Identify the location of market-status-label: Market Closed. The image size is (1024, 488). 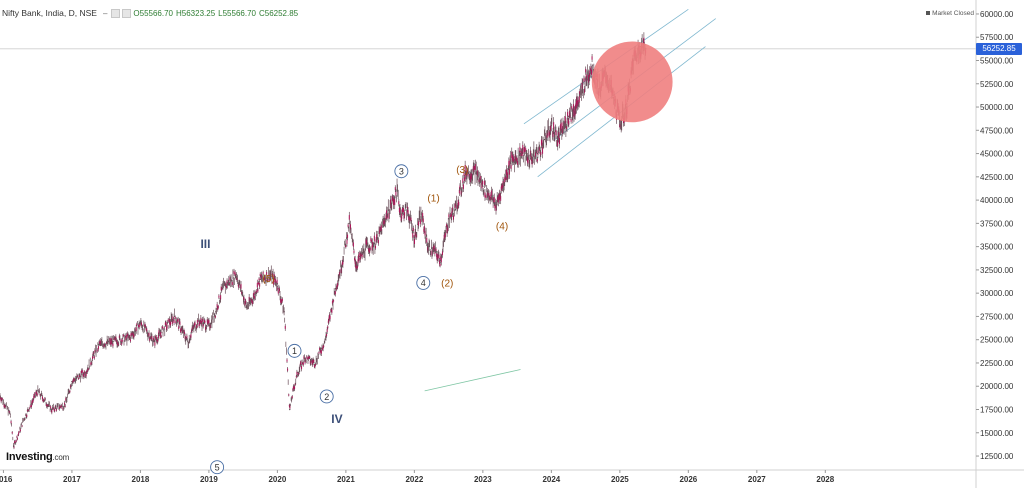
(953, 13).